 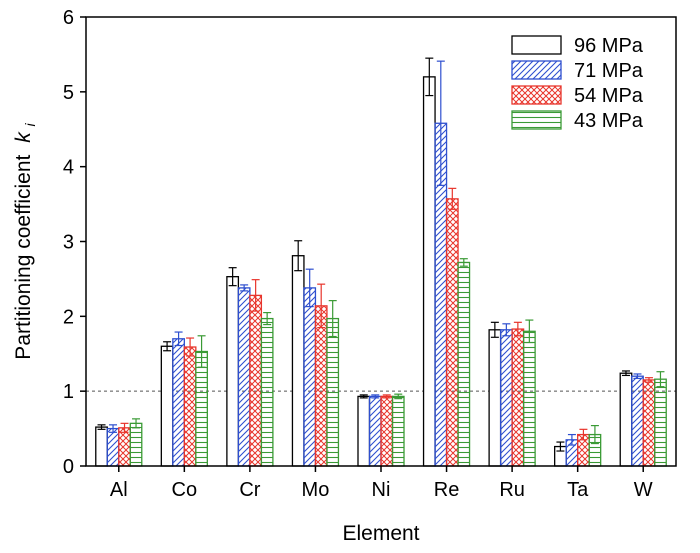 I want to click on y-axis-title: Partitioning coefficient k i, so click(x=25, y=240).